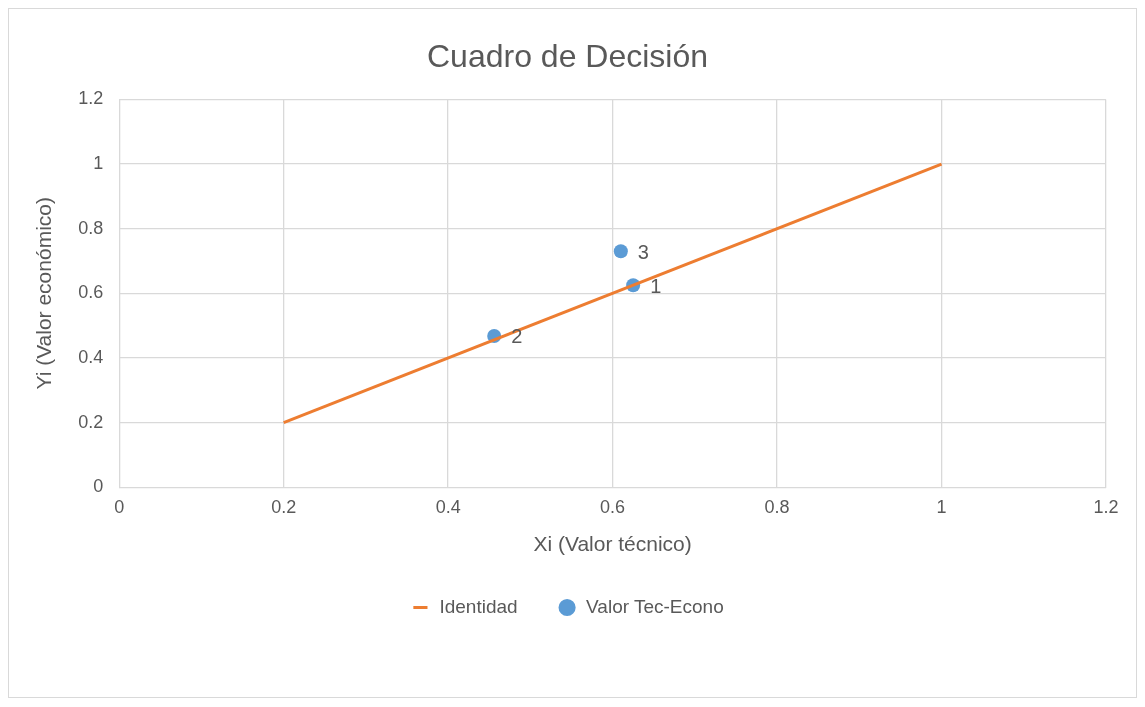  What do you see at coordinates (91, 356) in the screenshot?
I see `y-tick-label: 0.4` at bounding box center [91, 356].